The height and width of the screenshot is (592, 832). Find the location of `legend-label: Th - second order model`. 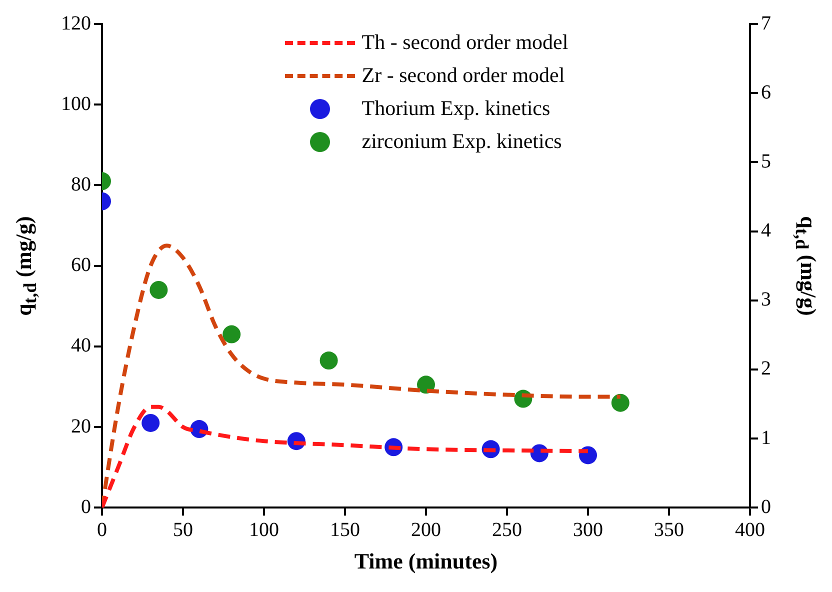

legend-label: Th - second order model is located at coordinates (465, 42).